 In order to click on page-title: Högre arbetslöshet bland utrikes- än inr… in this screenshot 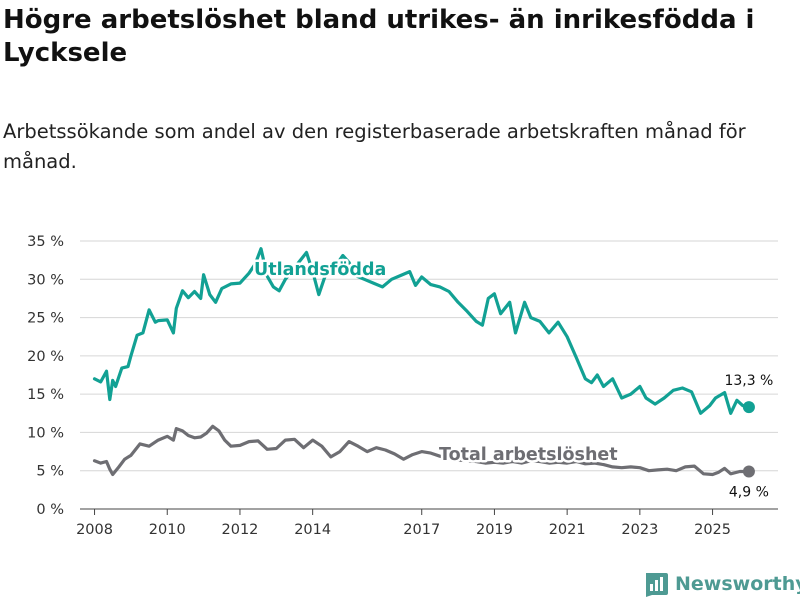, I will do `click(379, 36)`.